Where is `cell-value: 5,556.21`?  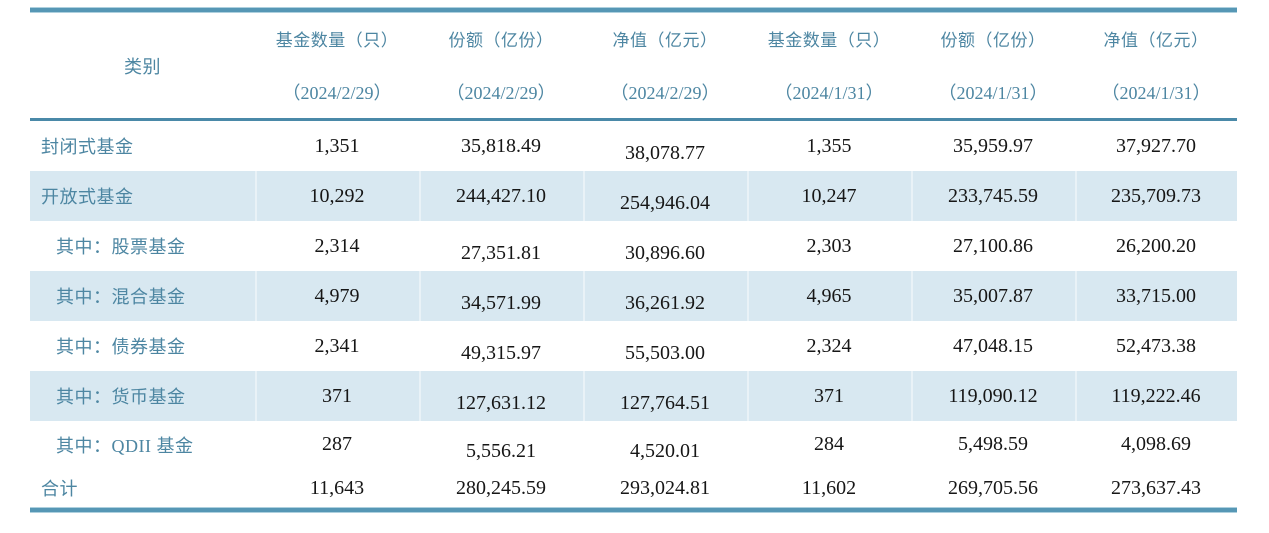
cell-value: 5,556.21 is located at coordinates (501, 444).